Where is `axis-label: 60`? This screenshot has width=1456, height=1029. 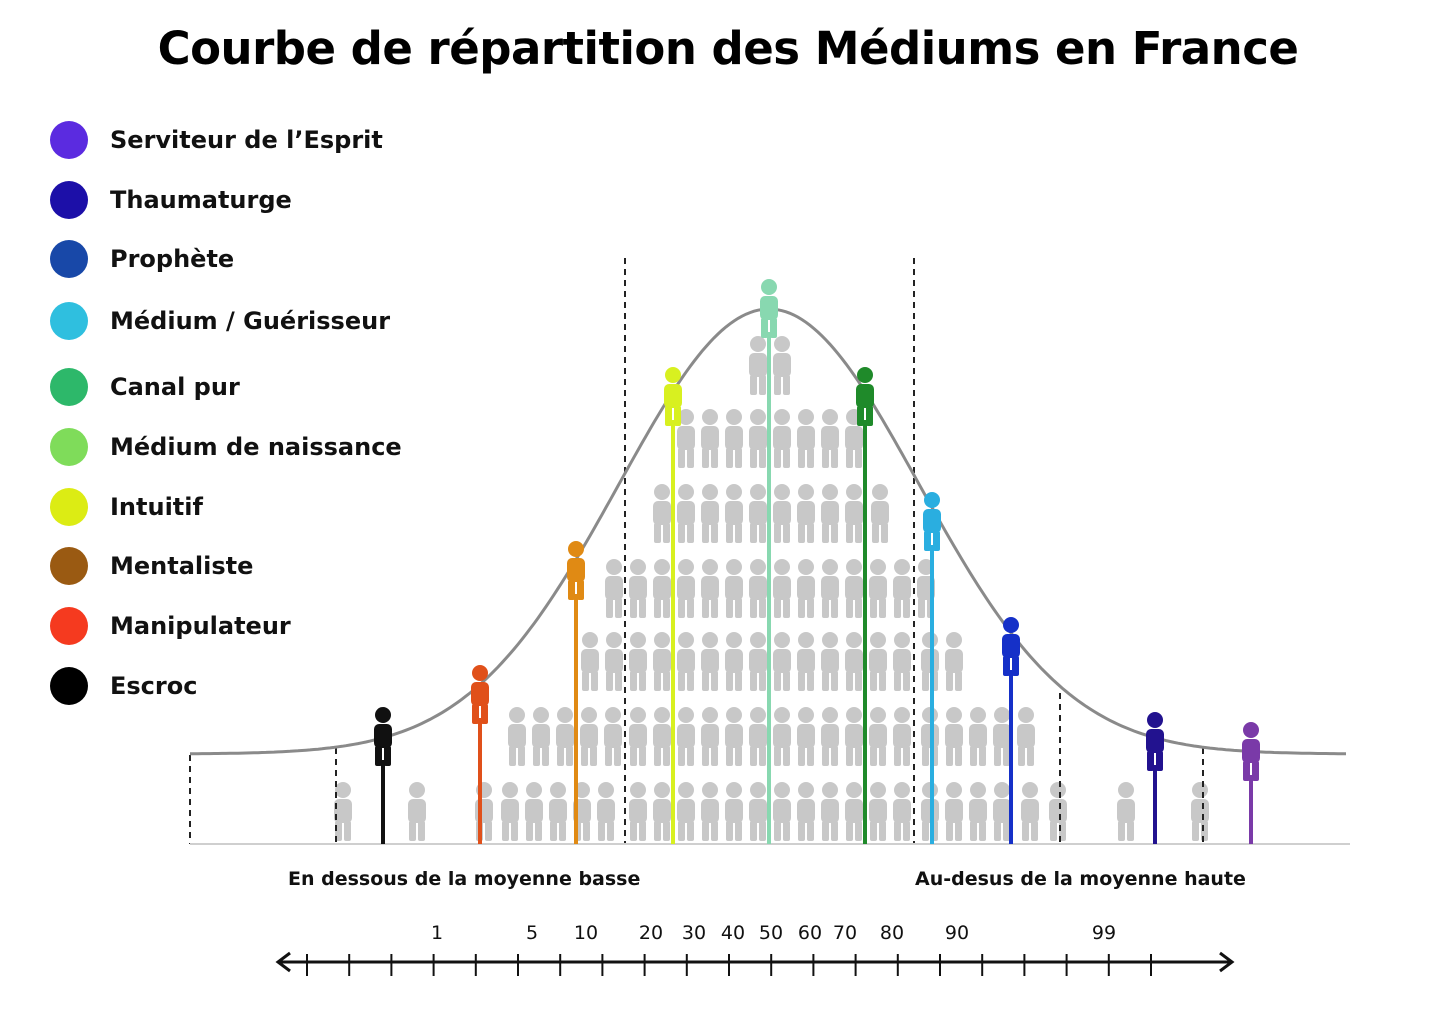 axis-label: 60 is located at coordinates (810, 933).